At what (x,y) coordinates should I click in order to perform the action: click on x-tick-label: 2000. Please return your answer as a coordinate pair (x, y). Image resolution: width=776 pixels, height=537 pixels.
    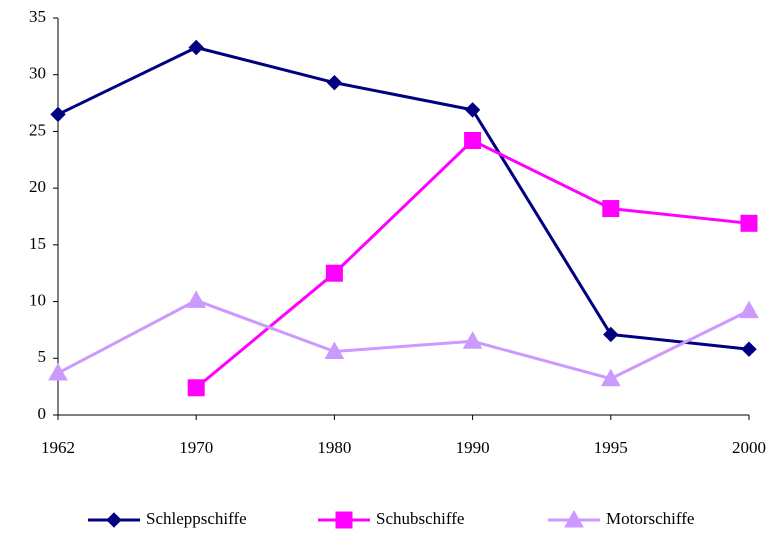
    Looking at the image, I should click on (749, 447).